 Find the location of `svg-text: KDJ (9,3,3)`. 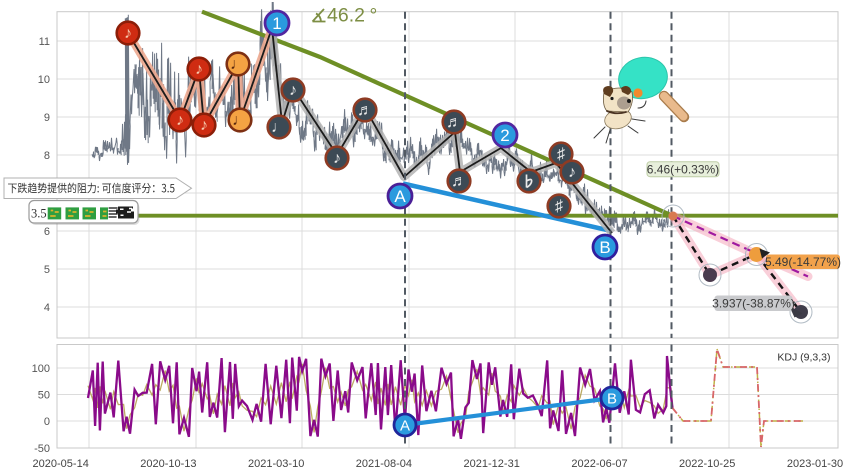

svg-text: KDJ (9,3,3) is located at coordinates (803, 358).